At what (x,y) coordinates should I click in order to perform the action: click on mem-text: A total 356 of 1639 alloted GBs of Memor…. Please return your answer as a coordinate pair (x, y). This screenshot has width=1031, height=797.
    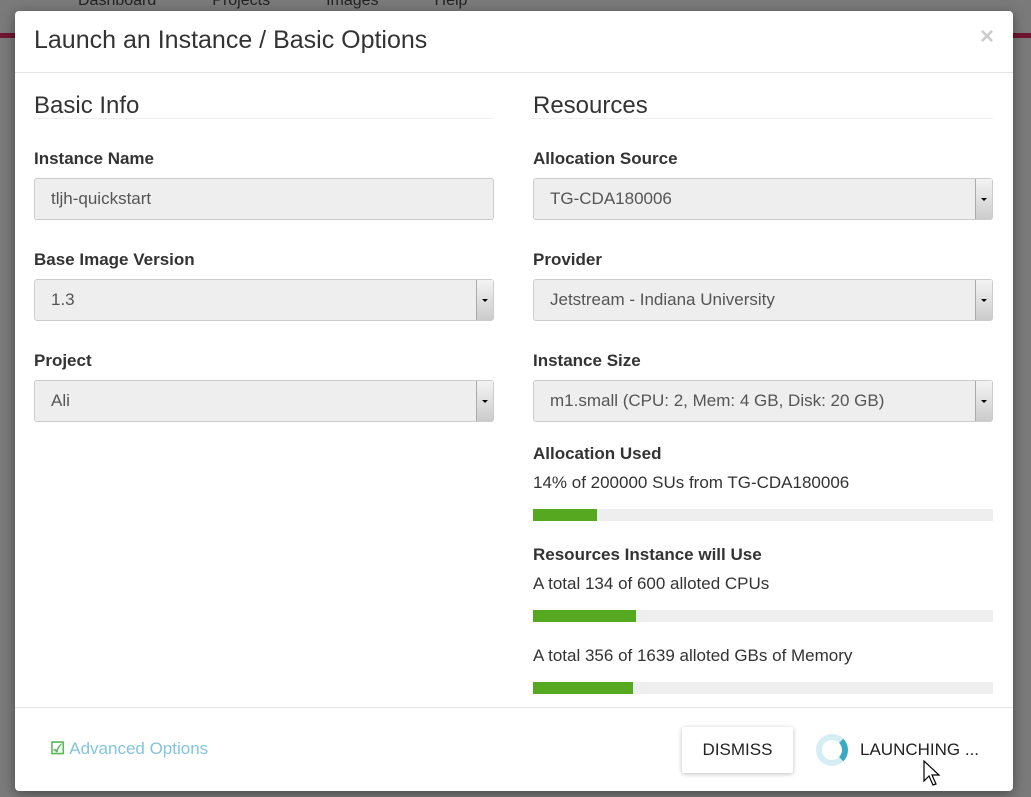
    Looking at the image, I should click on (693, 655).